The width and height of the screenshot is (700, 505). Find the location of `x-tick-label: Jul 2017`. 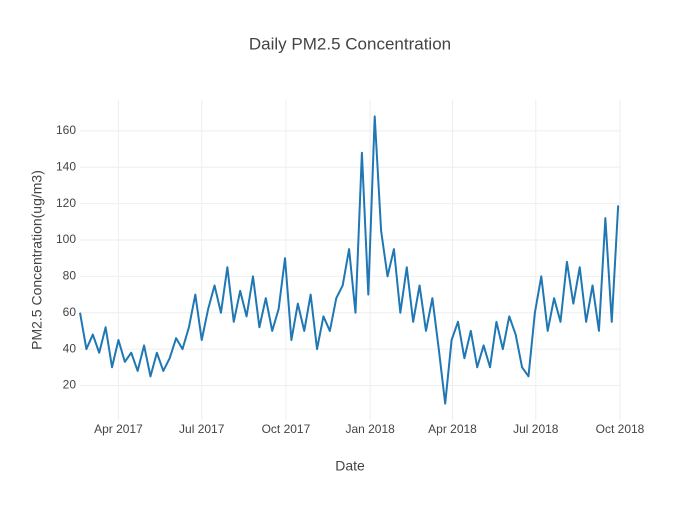

x-tick-label: Jul 2017 is located at coordinates (202, 429).